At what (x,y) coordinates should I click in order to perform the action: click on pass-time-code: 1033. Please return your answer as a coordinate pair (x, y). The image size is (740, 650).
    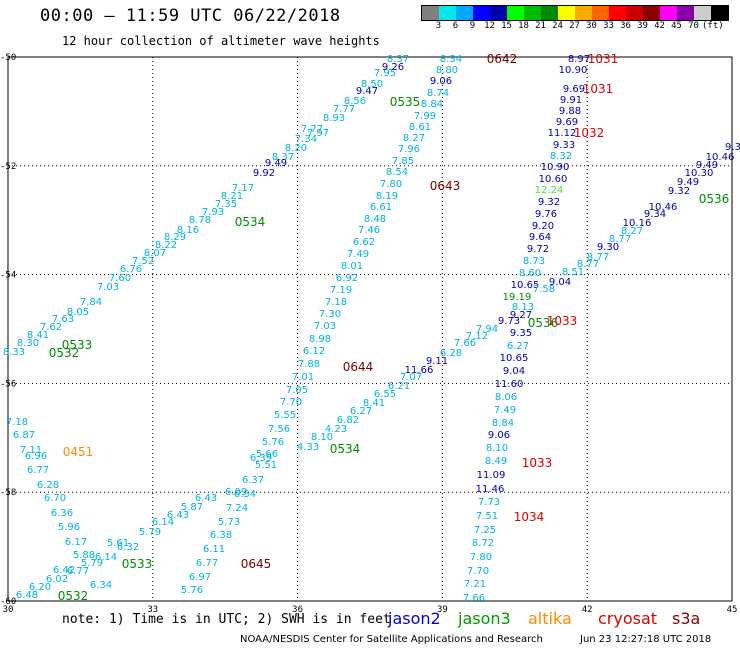
    Looking at the image, I should click on (537, 463).